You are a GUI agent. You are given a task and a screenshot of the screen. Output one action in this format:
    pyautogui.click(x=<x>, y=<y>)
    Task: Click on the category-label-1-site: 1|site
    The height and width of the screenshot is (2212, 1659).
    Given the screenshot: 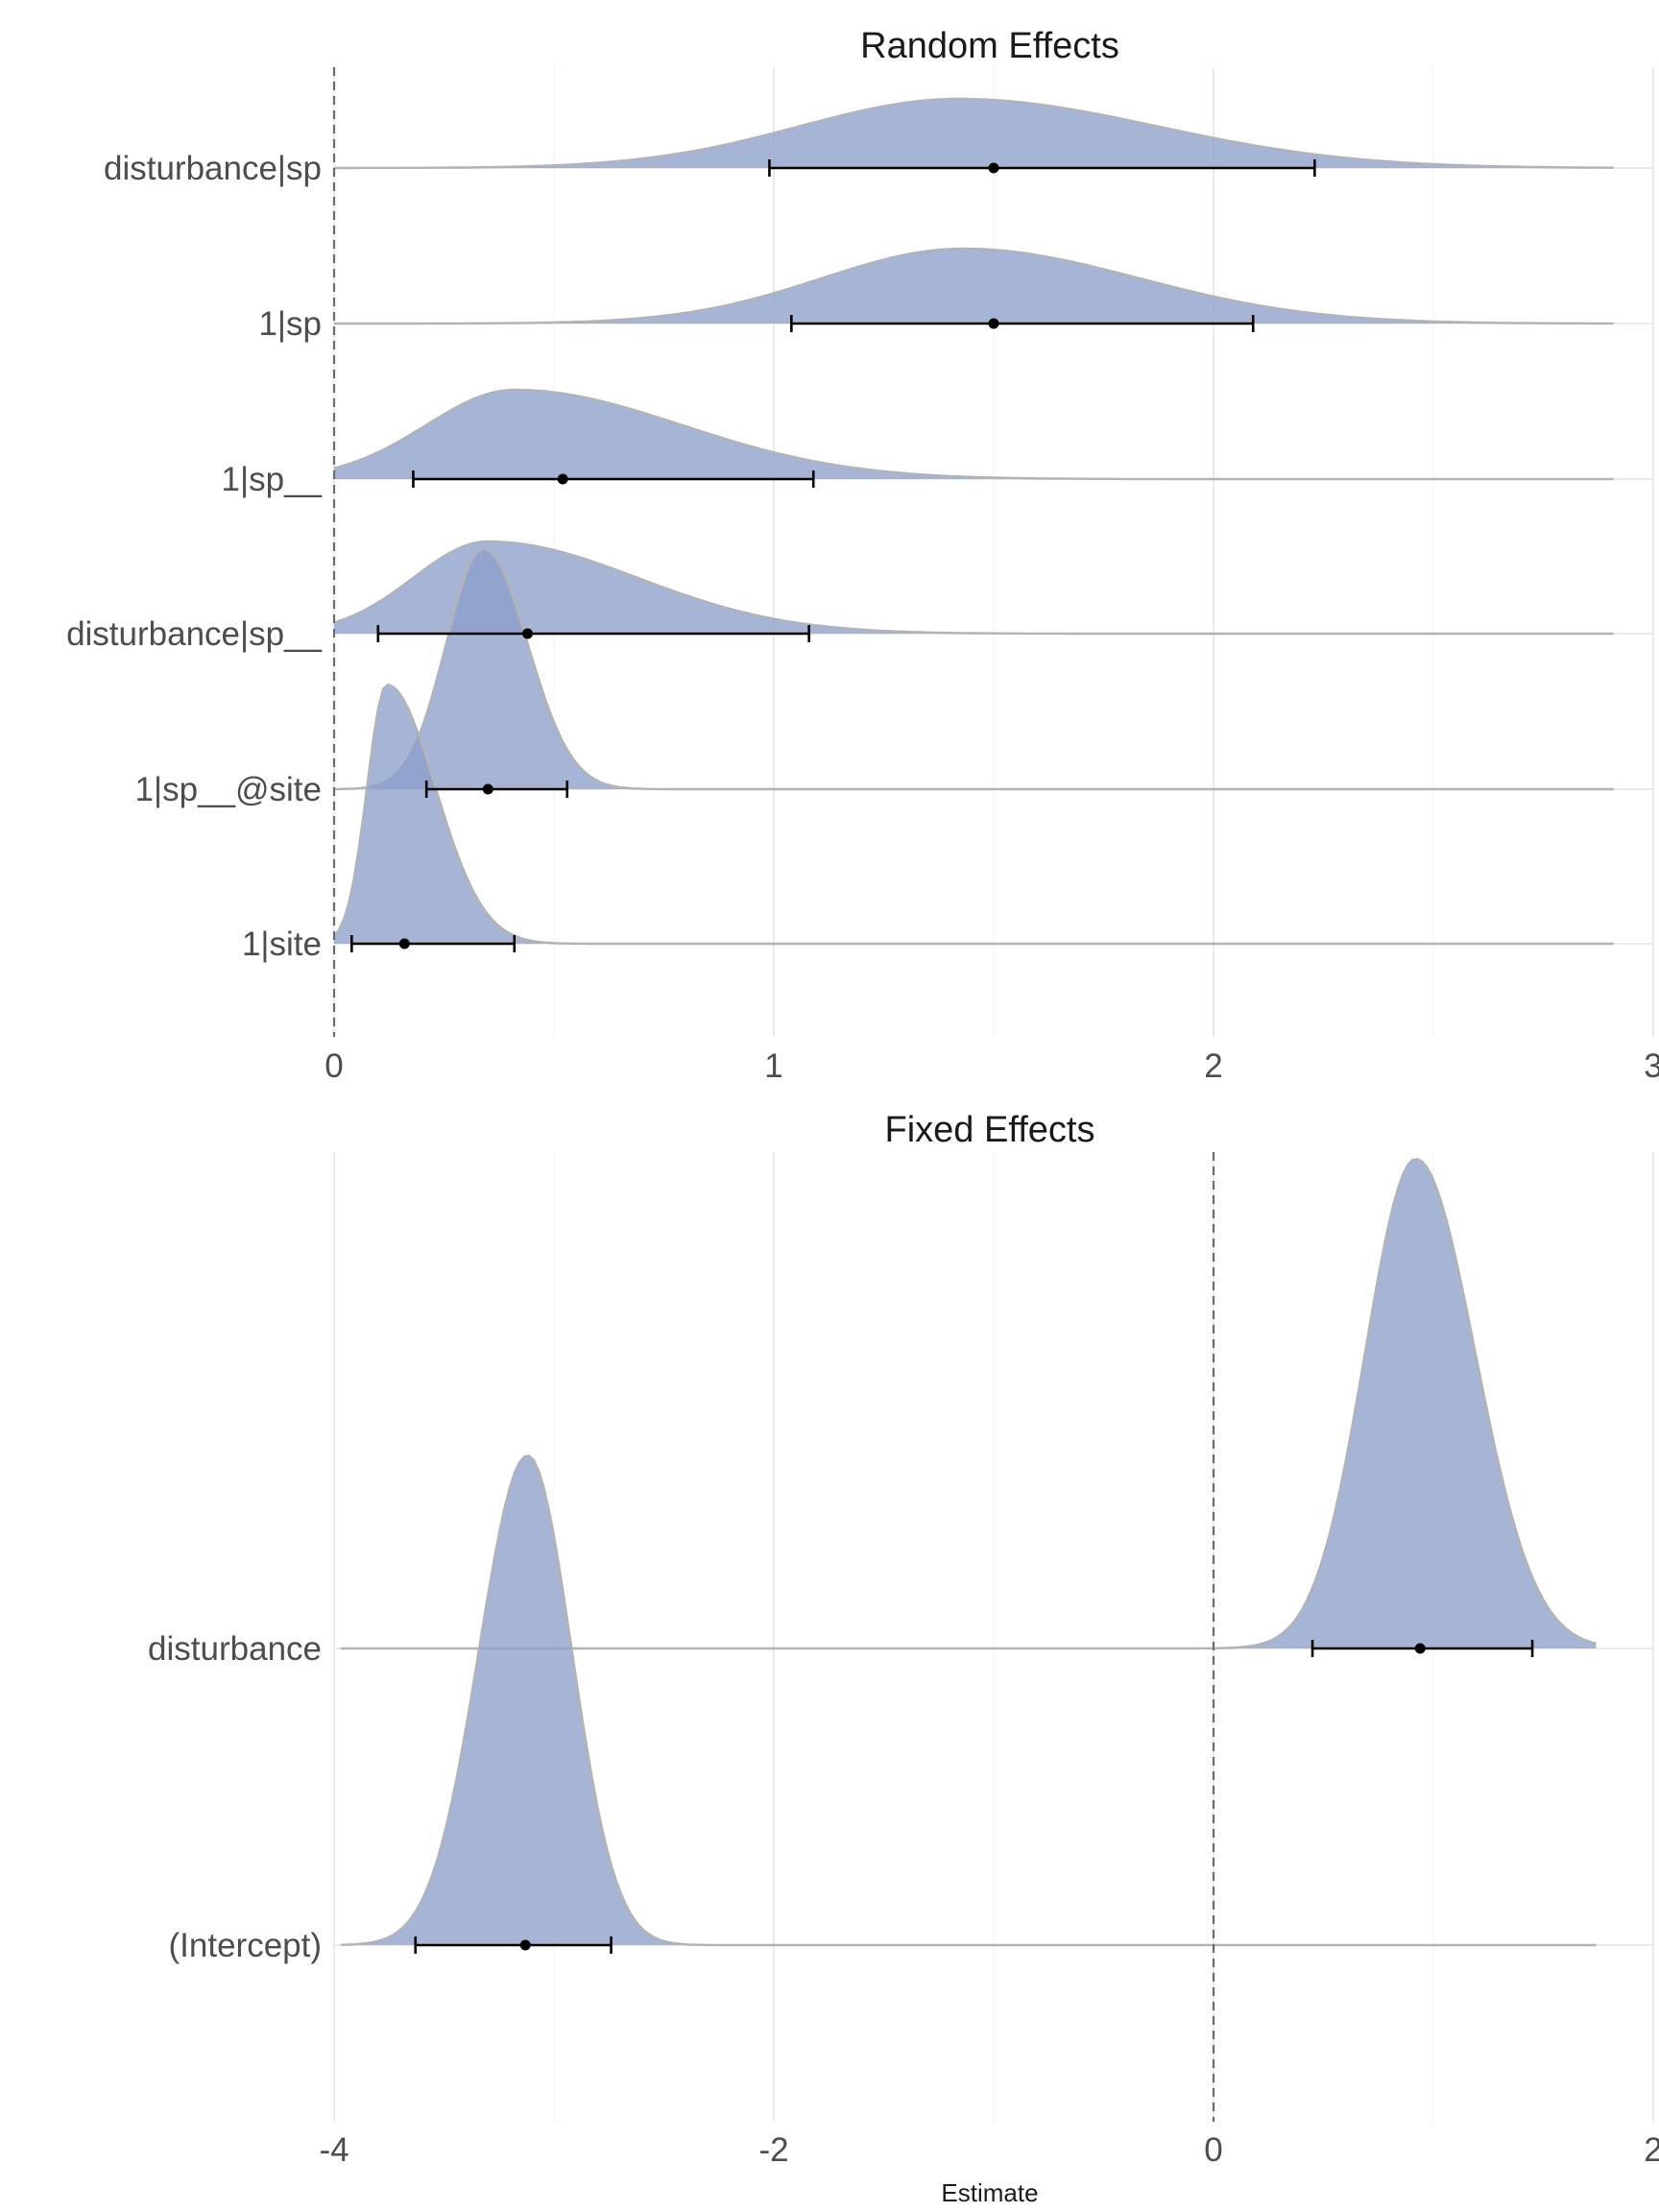 What is the action you would take?
    pyautogui.click(x=282, y=944)
    